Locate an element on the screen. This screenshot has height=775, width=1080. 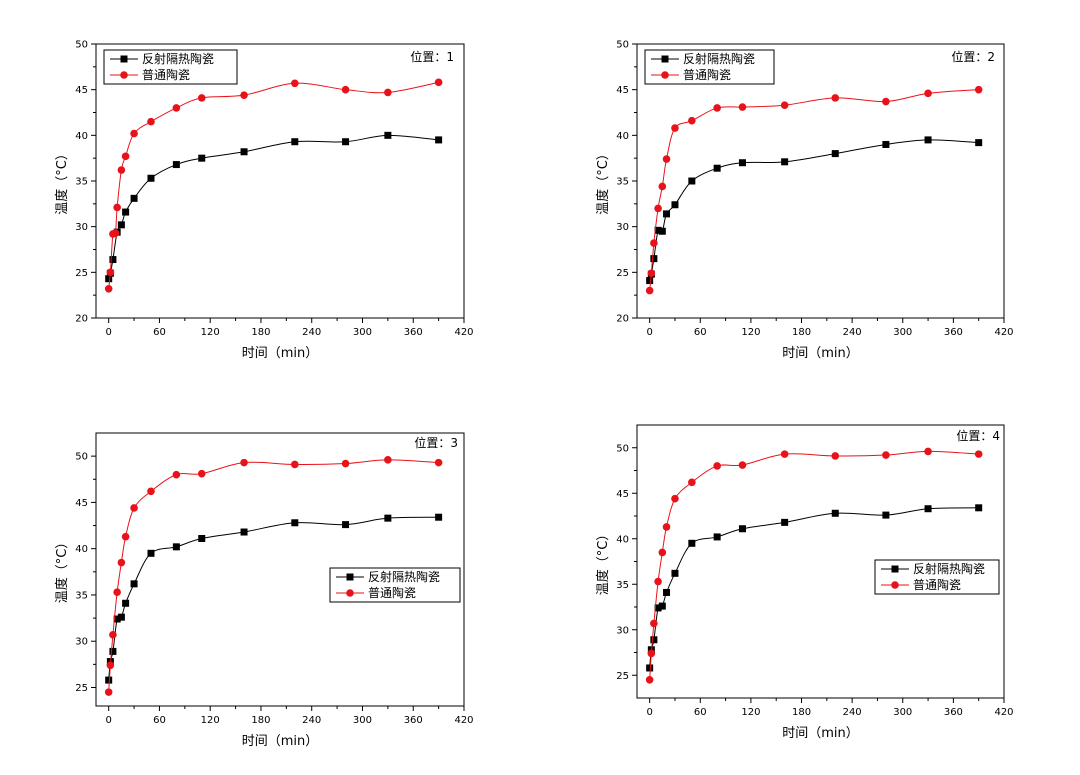
position-annotation: 位置：3 is located at coordinates (436, 442).